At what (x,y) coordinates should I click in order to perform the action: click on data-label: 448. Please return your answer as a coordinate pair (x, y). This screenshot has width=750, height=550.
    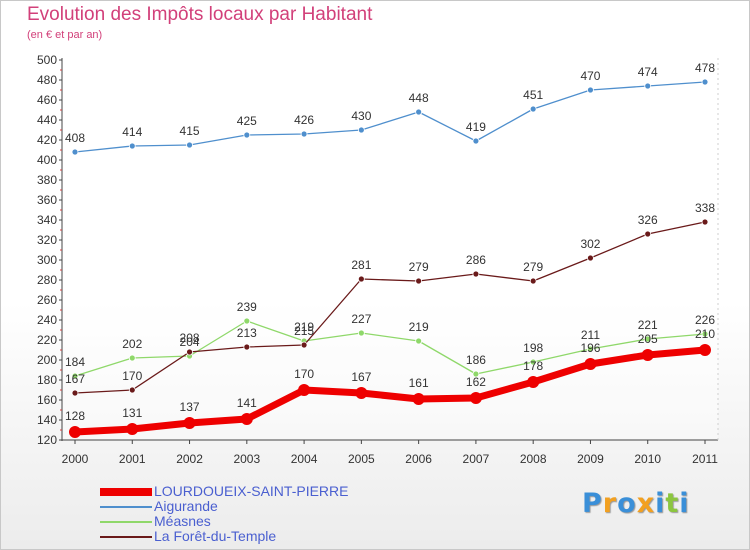
    Looking at the image, I should click on (419, 98).